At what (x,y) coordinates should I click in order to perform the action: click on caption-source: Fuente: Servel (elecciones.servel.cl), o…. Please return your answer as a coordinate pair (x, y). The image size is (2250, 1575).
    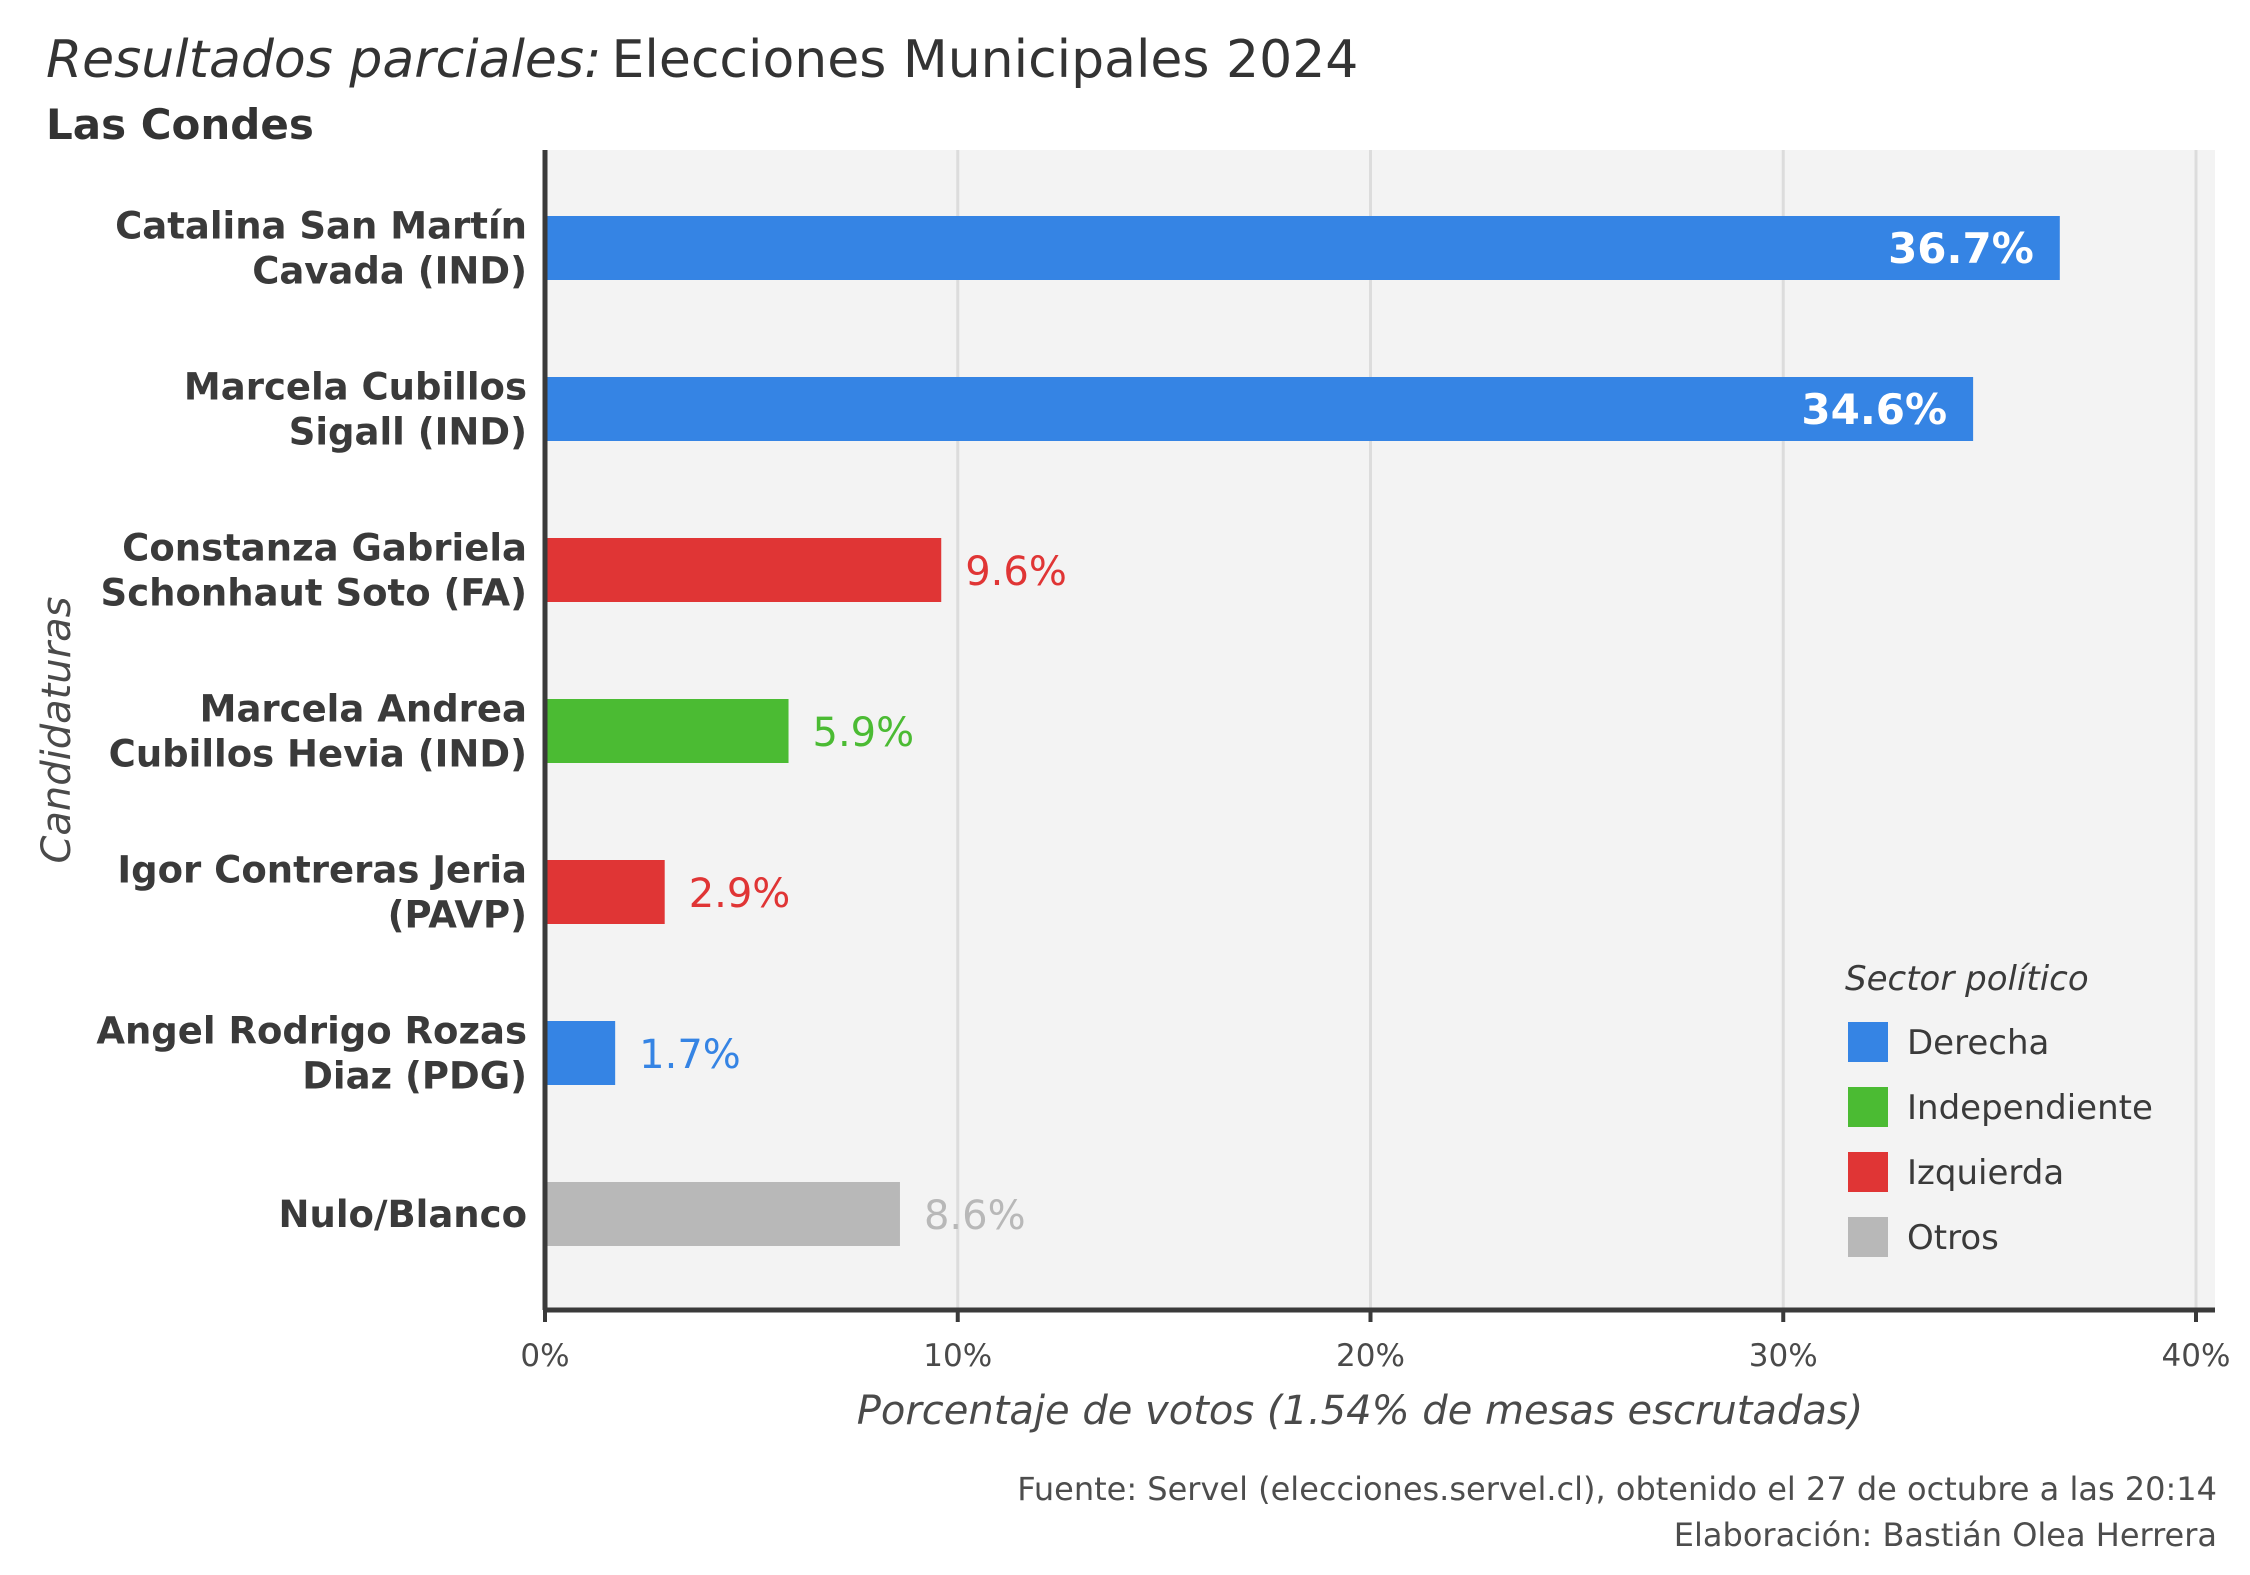
    Looking at the image, I should click on (1617, 1489).